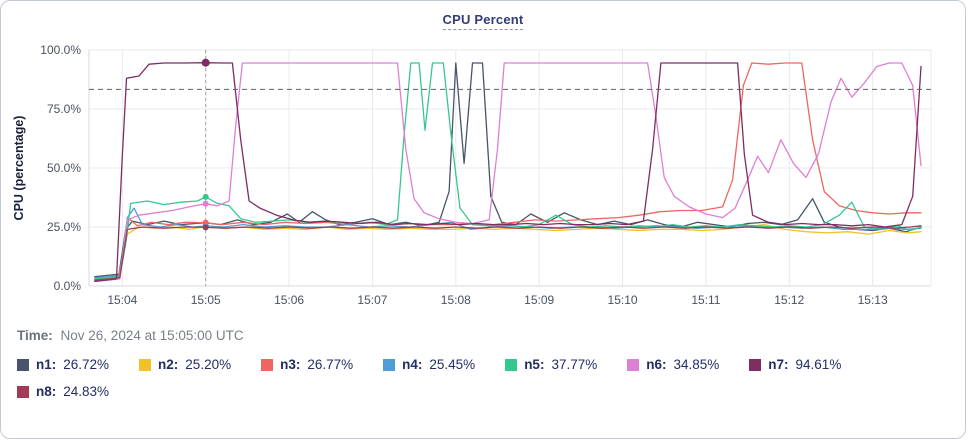 This screenshot has width=968, height=441. I want to click on time-row: Time: Nov 26, 2024 at 15:05:00 UTC, so click(491, 335).